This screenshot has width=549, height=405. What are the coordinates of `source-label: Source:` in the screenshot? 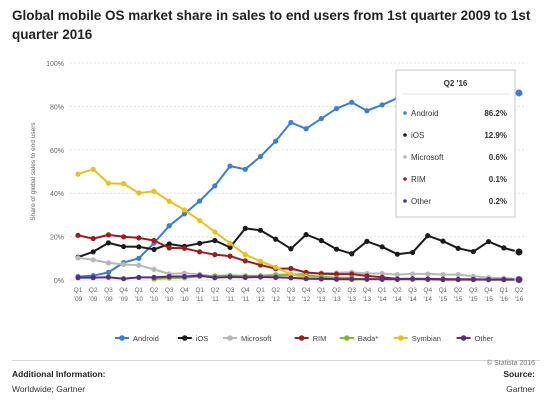 It's located at (519, 374).